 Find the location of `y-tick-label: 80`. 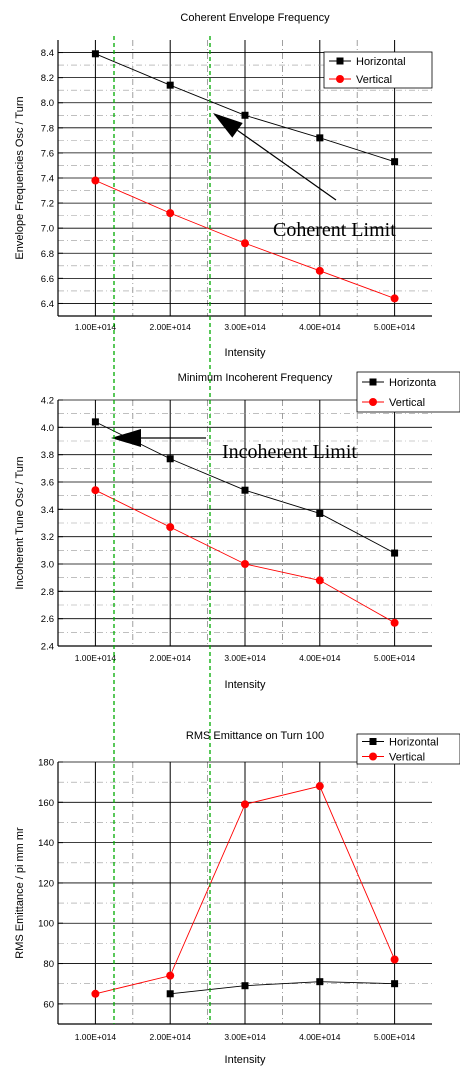

y-tick-label: 80 is located at coordinates (48, 964).